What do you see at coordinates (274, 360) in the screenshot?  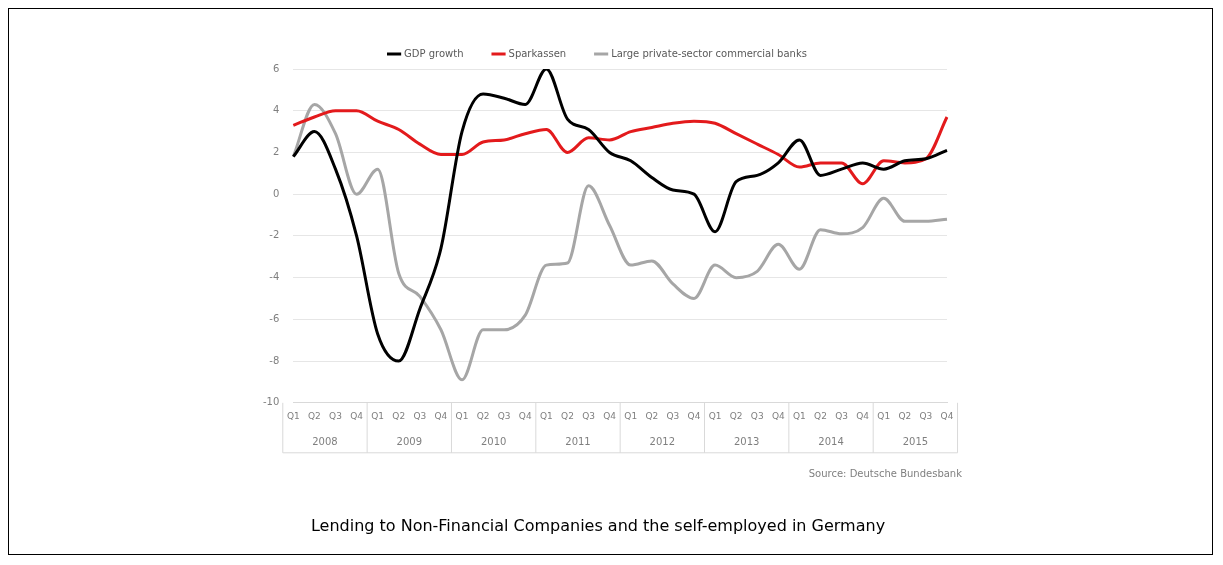 I see `y-tick-label: -8` at bounding box center [274, 360].